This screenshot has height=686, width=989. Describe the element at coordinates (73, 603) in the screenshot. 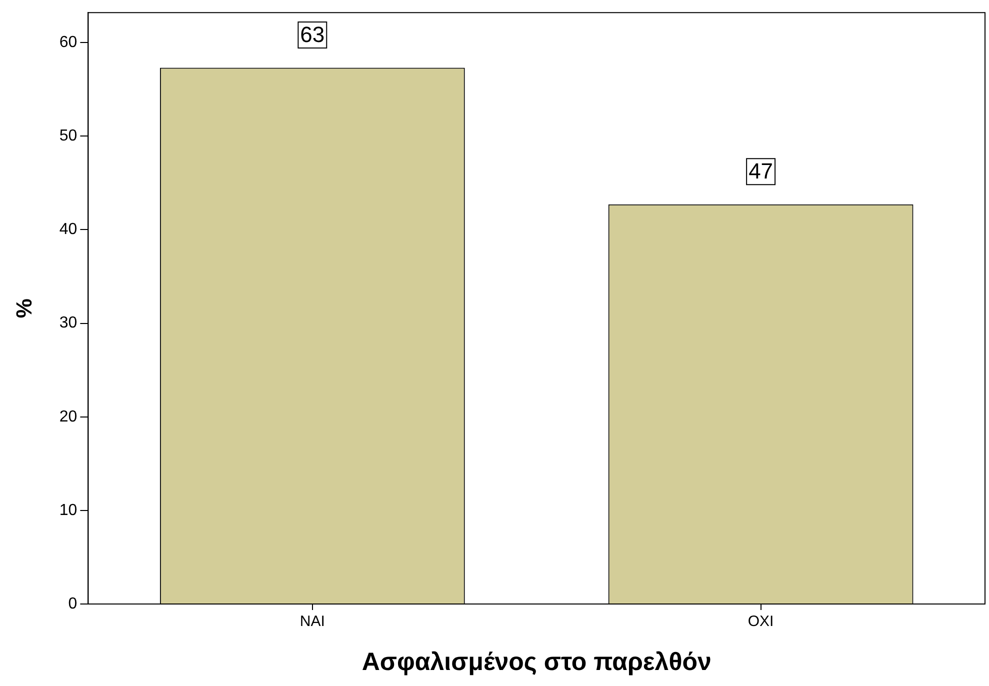

I see `y-tick-label: 0` at that location.